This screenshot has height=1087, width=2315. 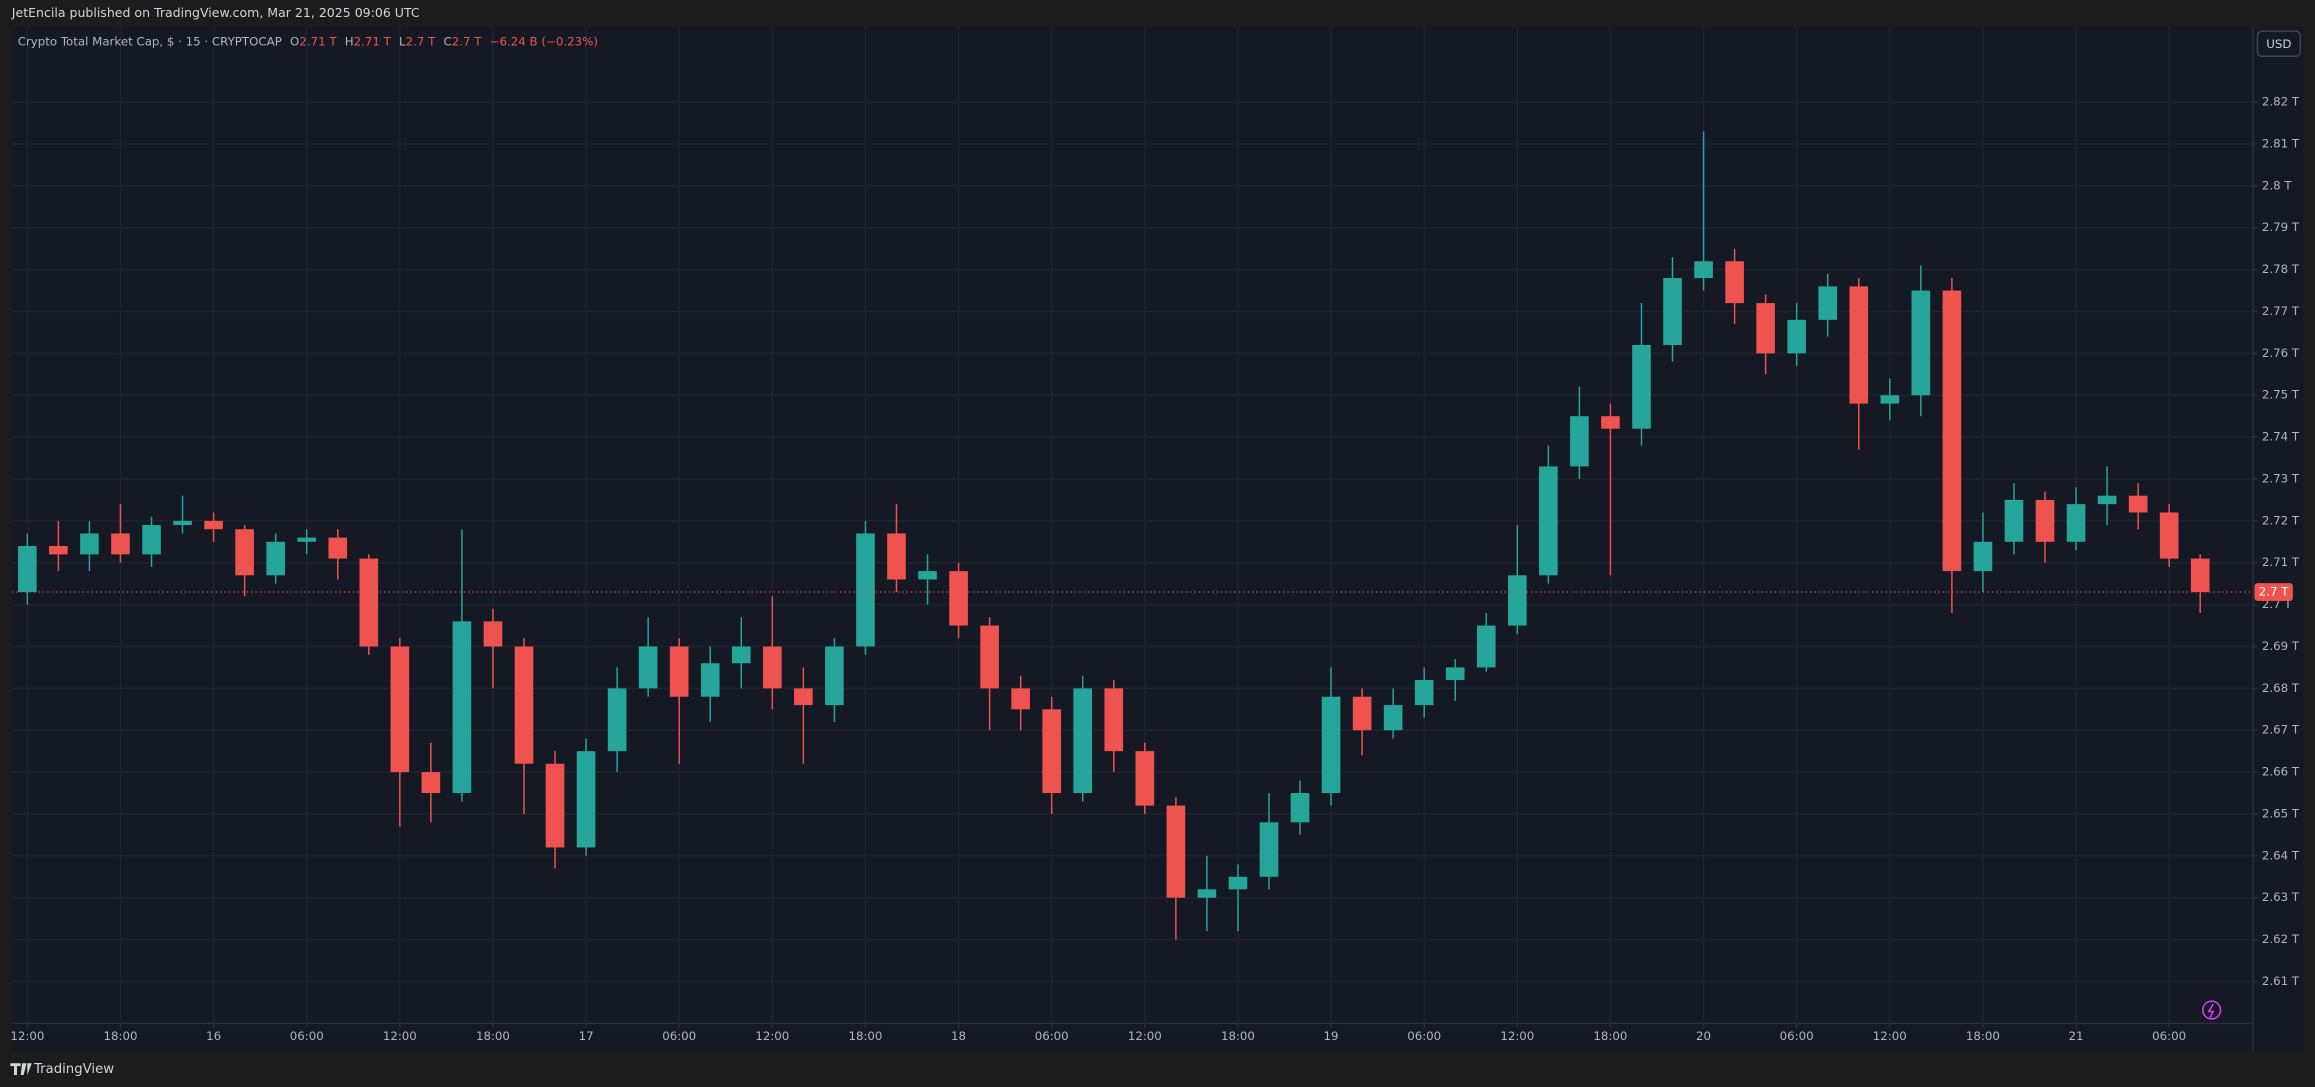 I want to click on last-price-label: 2.7 T, so click(x=2274, y=592).